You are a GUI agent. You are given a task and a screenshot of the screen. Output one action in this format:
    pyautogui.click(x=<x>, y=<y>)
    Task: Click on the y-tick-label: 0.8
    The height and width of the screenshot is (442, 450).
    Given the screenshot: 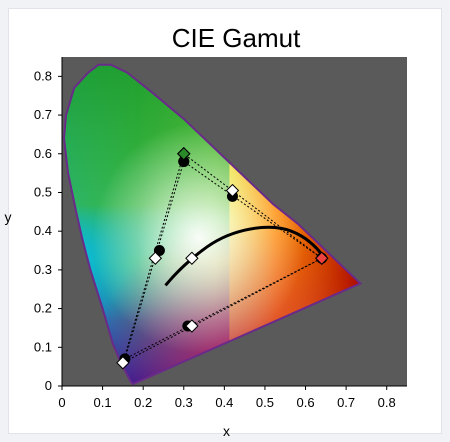 What is the action you would take?
    pyautogui.click(x=43, y=75)
    